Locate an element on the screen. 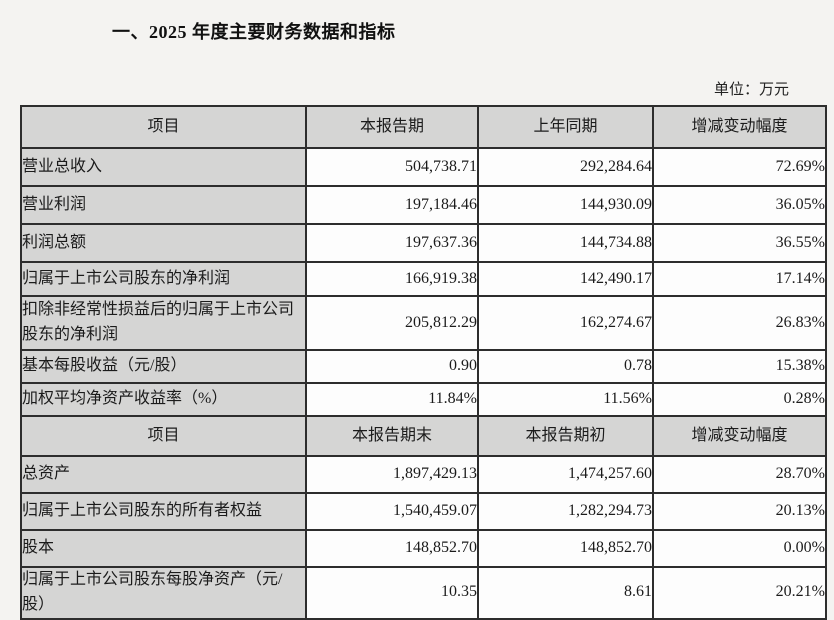 The height and width of the screenshot is (620, 834). table-row-basic-eps: 基本每股收益（元/股） 0.90 0.78 15.38% is located at coordinates (423, 366).